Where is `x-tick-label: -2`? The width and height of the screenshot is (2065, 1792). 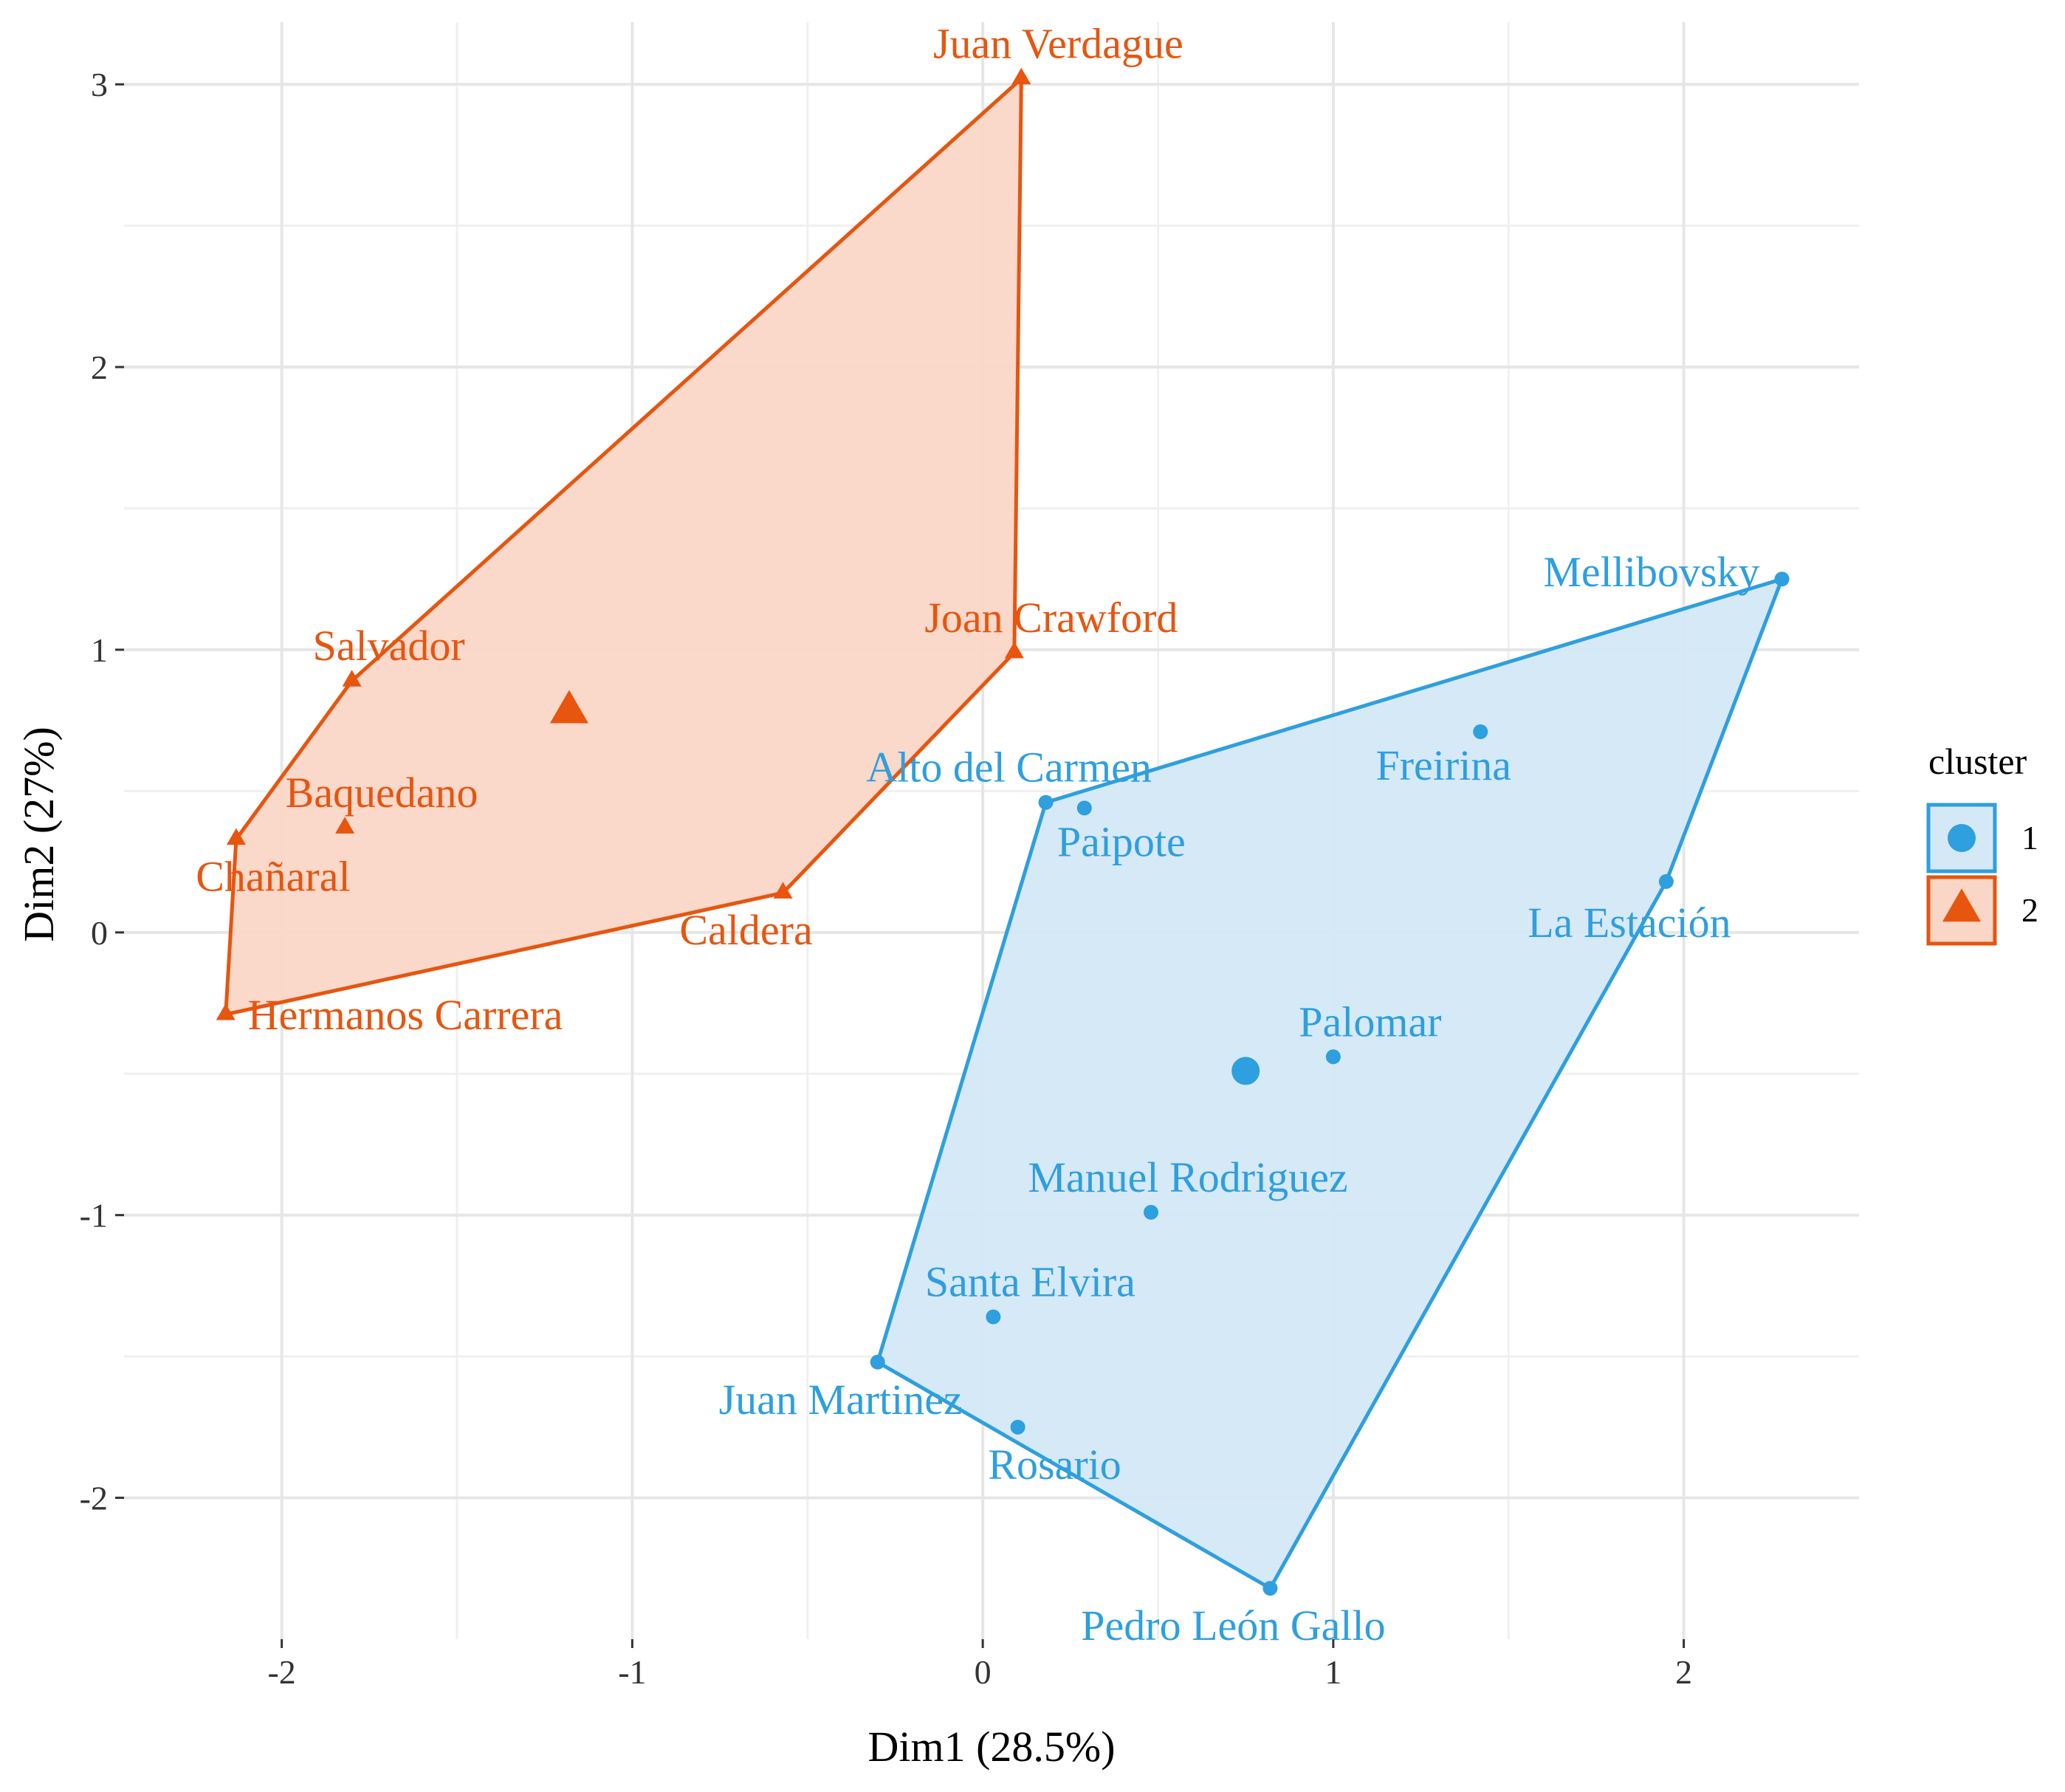
x-tick-label: -2 is located at coordinates (281, 1672).